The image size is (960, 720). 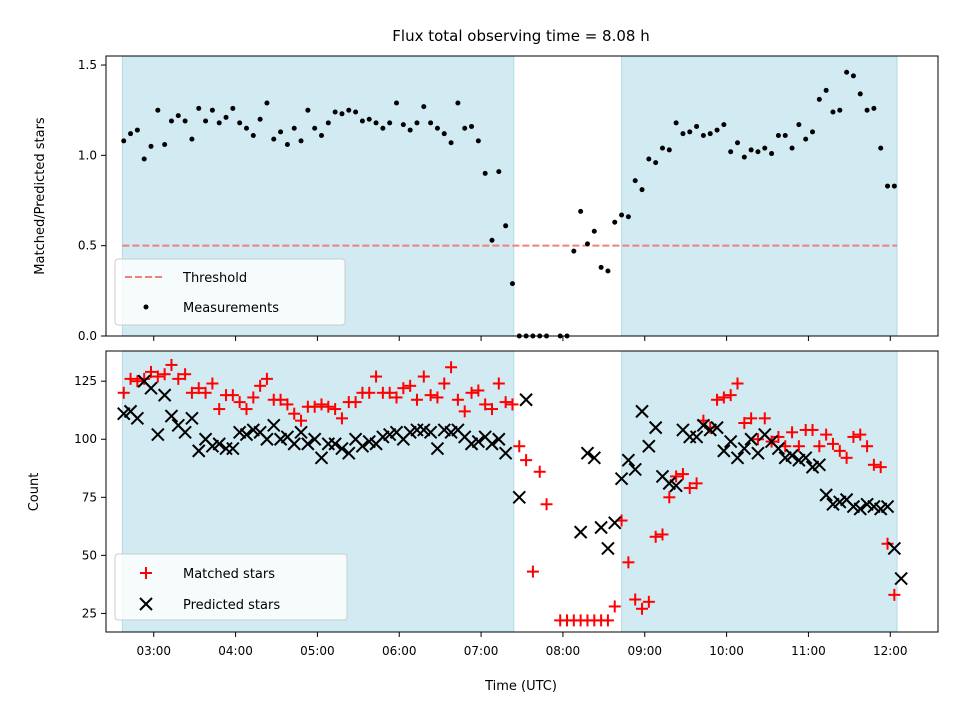 I want to click on legend-threshold-label: Threshold, so click(x=214, y=278).